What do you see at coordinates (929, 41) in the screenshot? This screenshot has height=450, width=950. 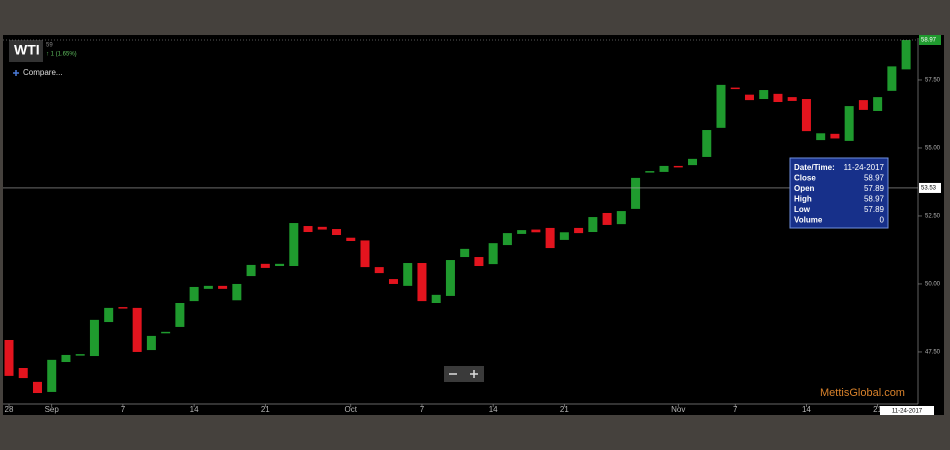 I see `last-price-label: 58.97` at bounding box center [929, 41].